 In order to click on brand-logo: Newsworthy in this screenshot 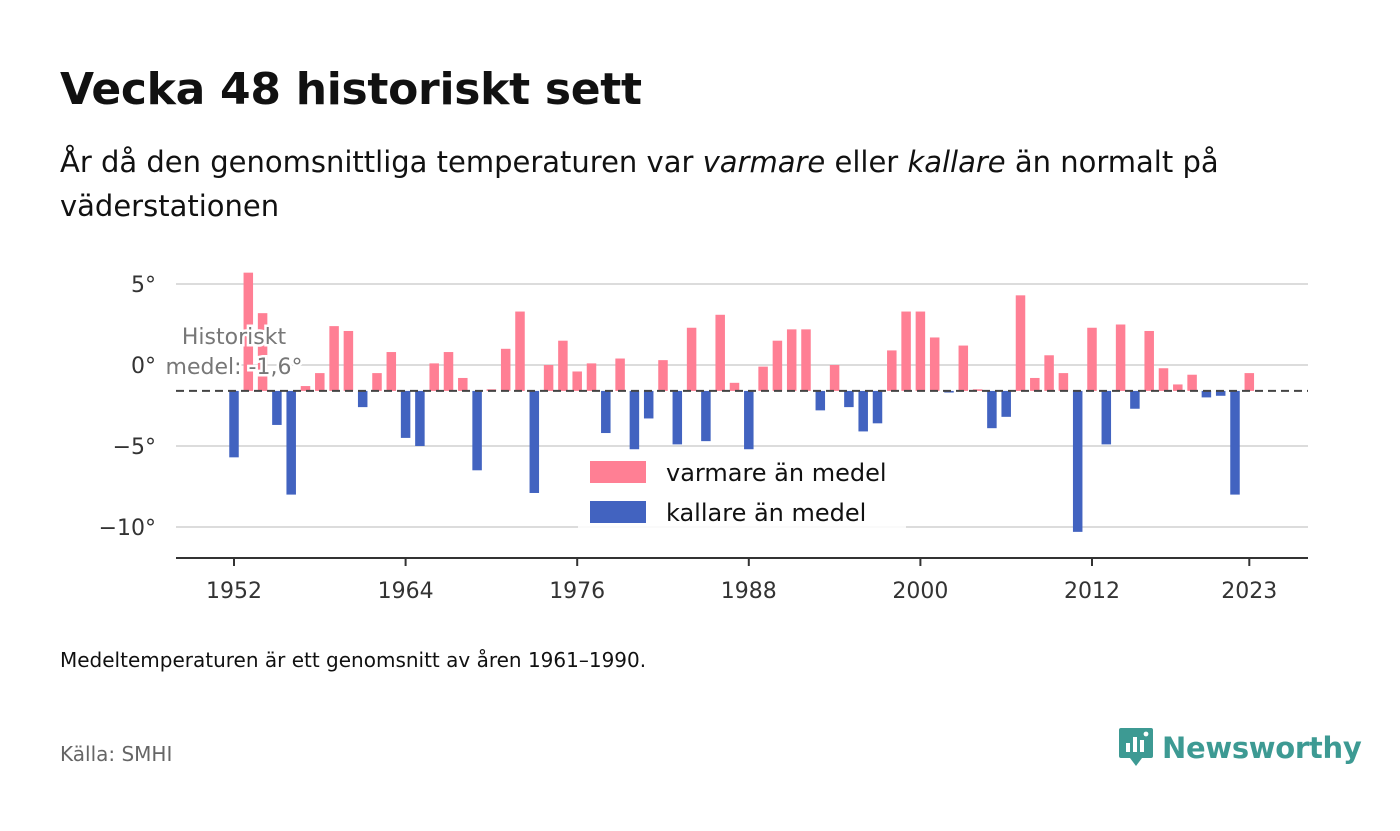, I will do `click(1240, 748)`.